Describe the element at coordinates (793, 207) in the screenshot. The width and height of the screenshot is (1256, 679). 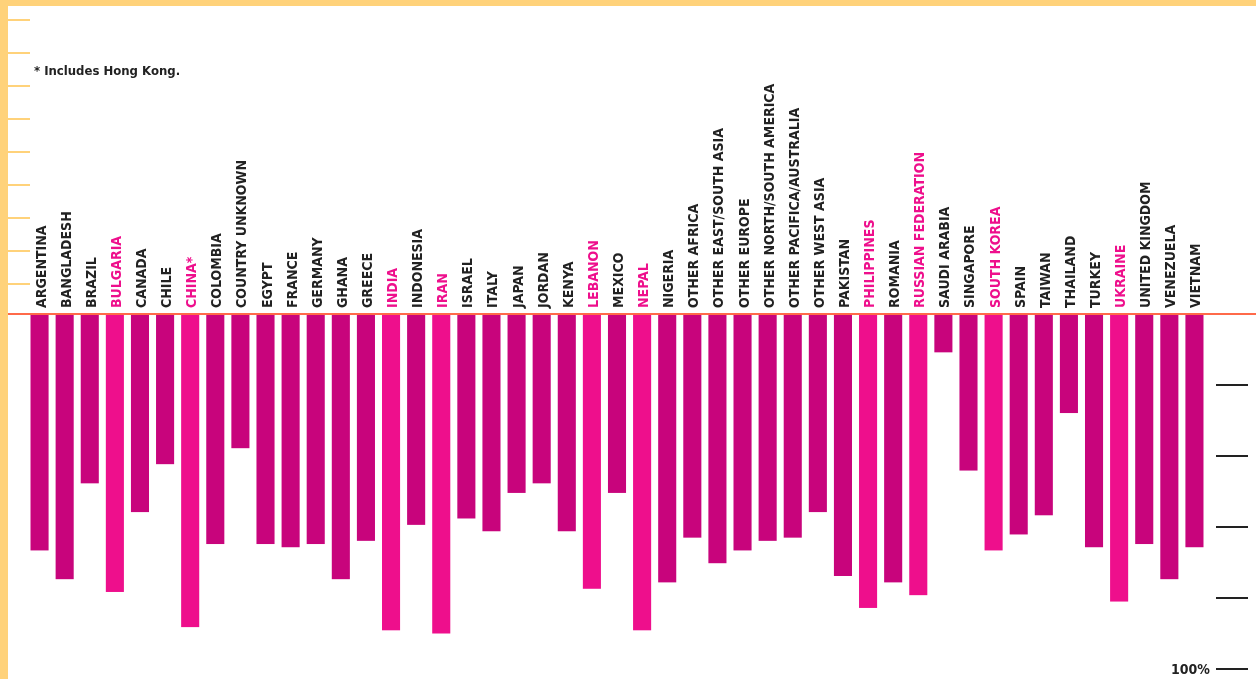
I see `x-tick-label: OTHER PACIFICA/AUSTRALIA` at that location.